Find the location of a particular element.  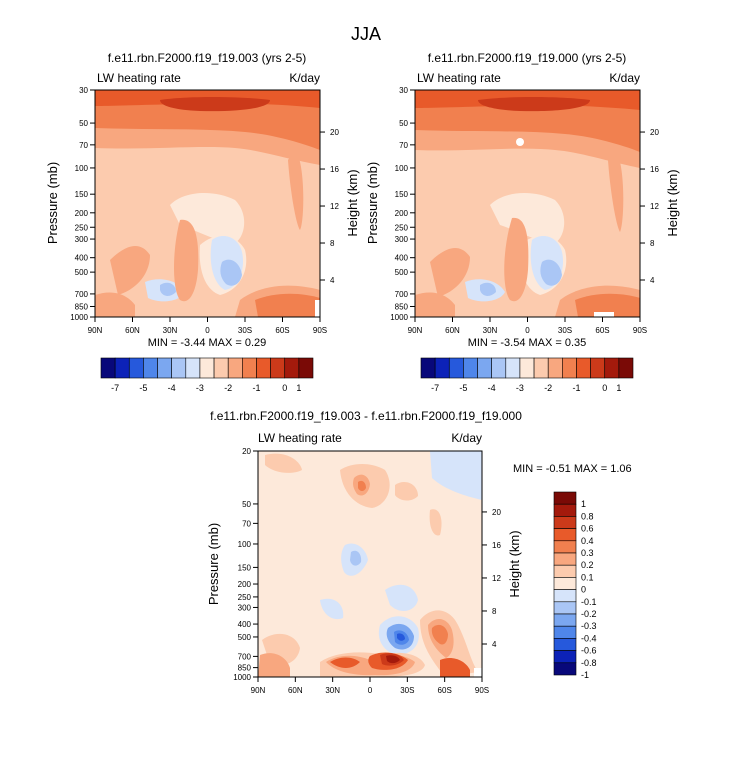

panel-b-y2tick-label: 12 is located at coordinates (654, 206).